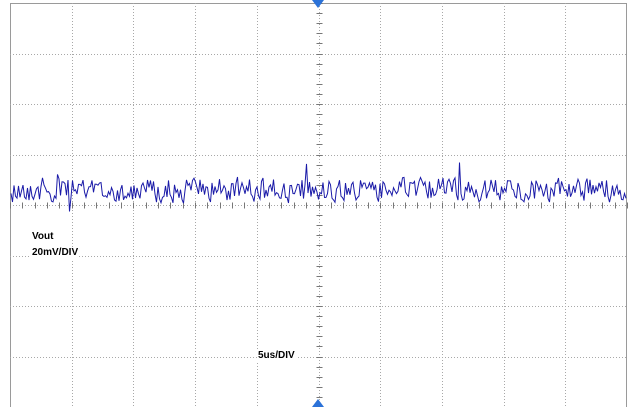 The height and width of the screenshot is (407, 631). What do you see at coordinates (276, 356) in the screenshot?
I see `timebase-label: 5us/DIV` at bounding box center [276, 356].